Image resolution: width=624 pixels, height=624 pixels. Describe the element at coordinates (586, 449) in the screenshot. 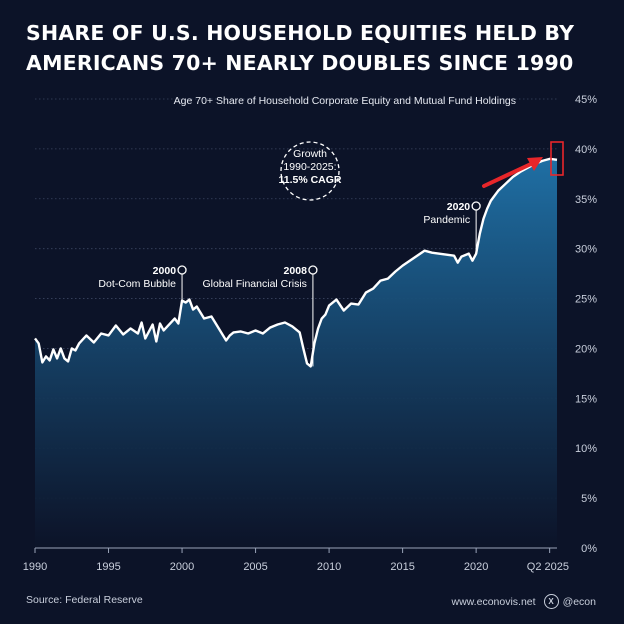

I see `y-tick-label: 10%` at that location.